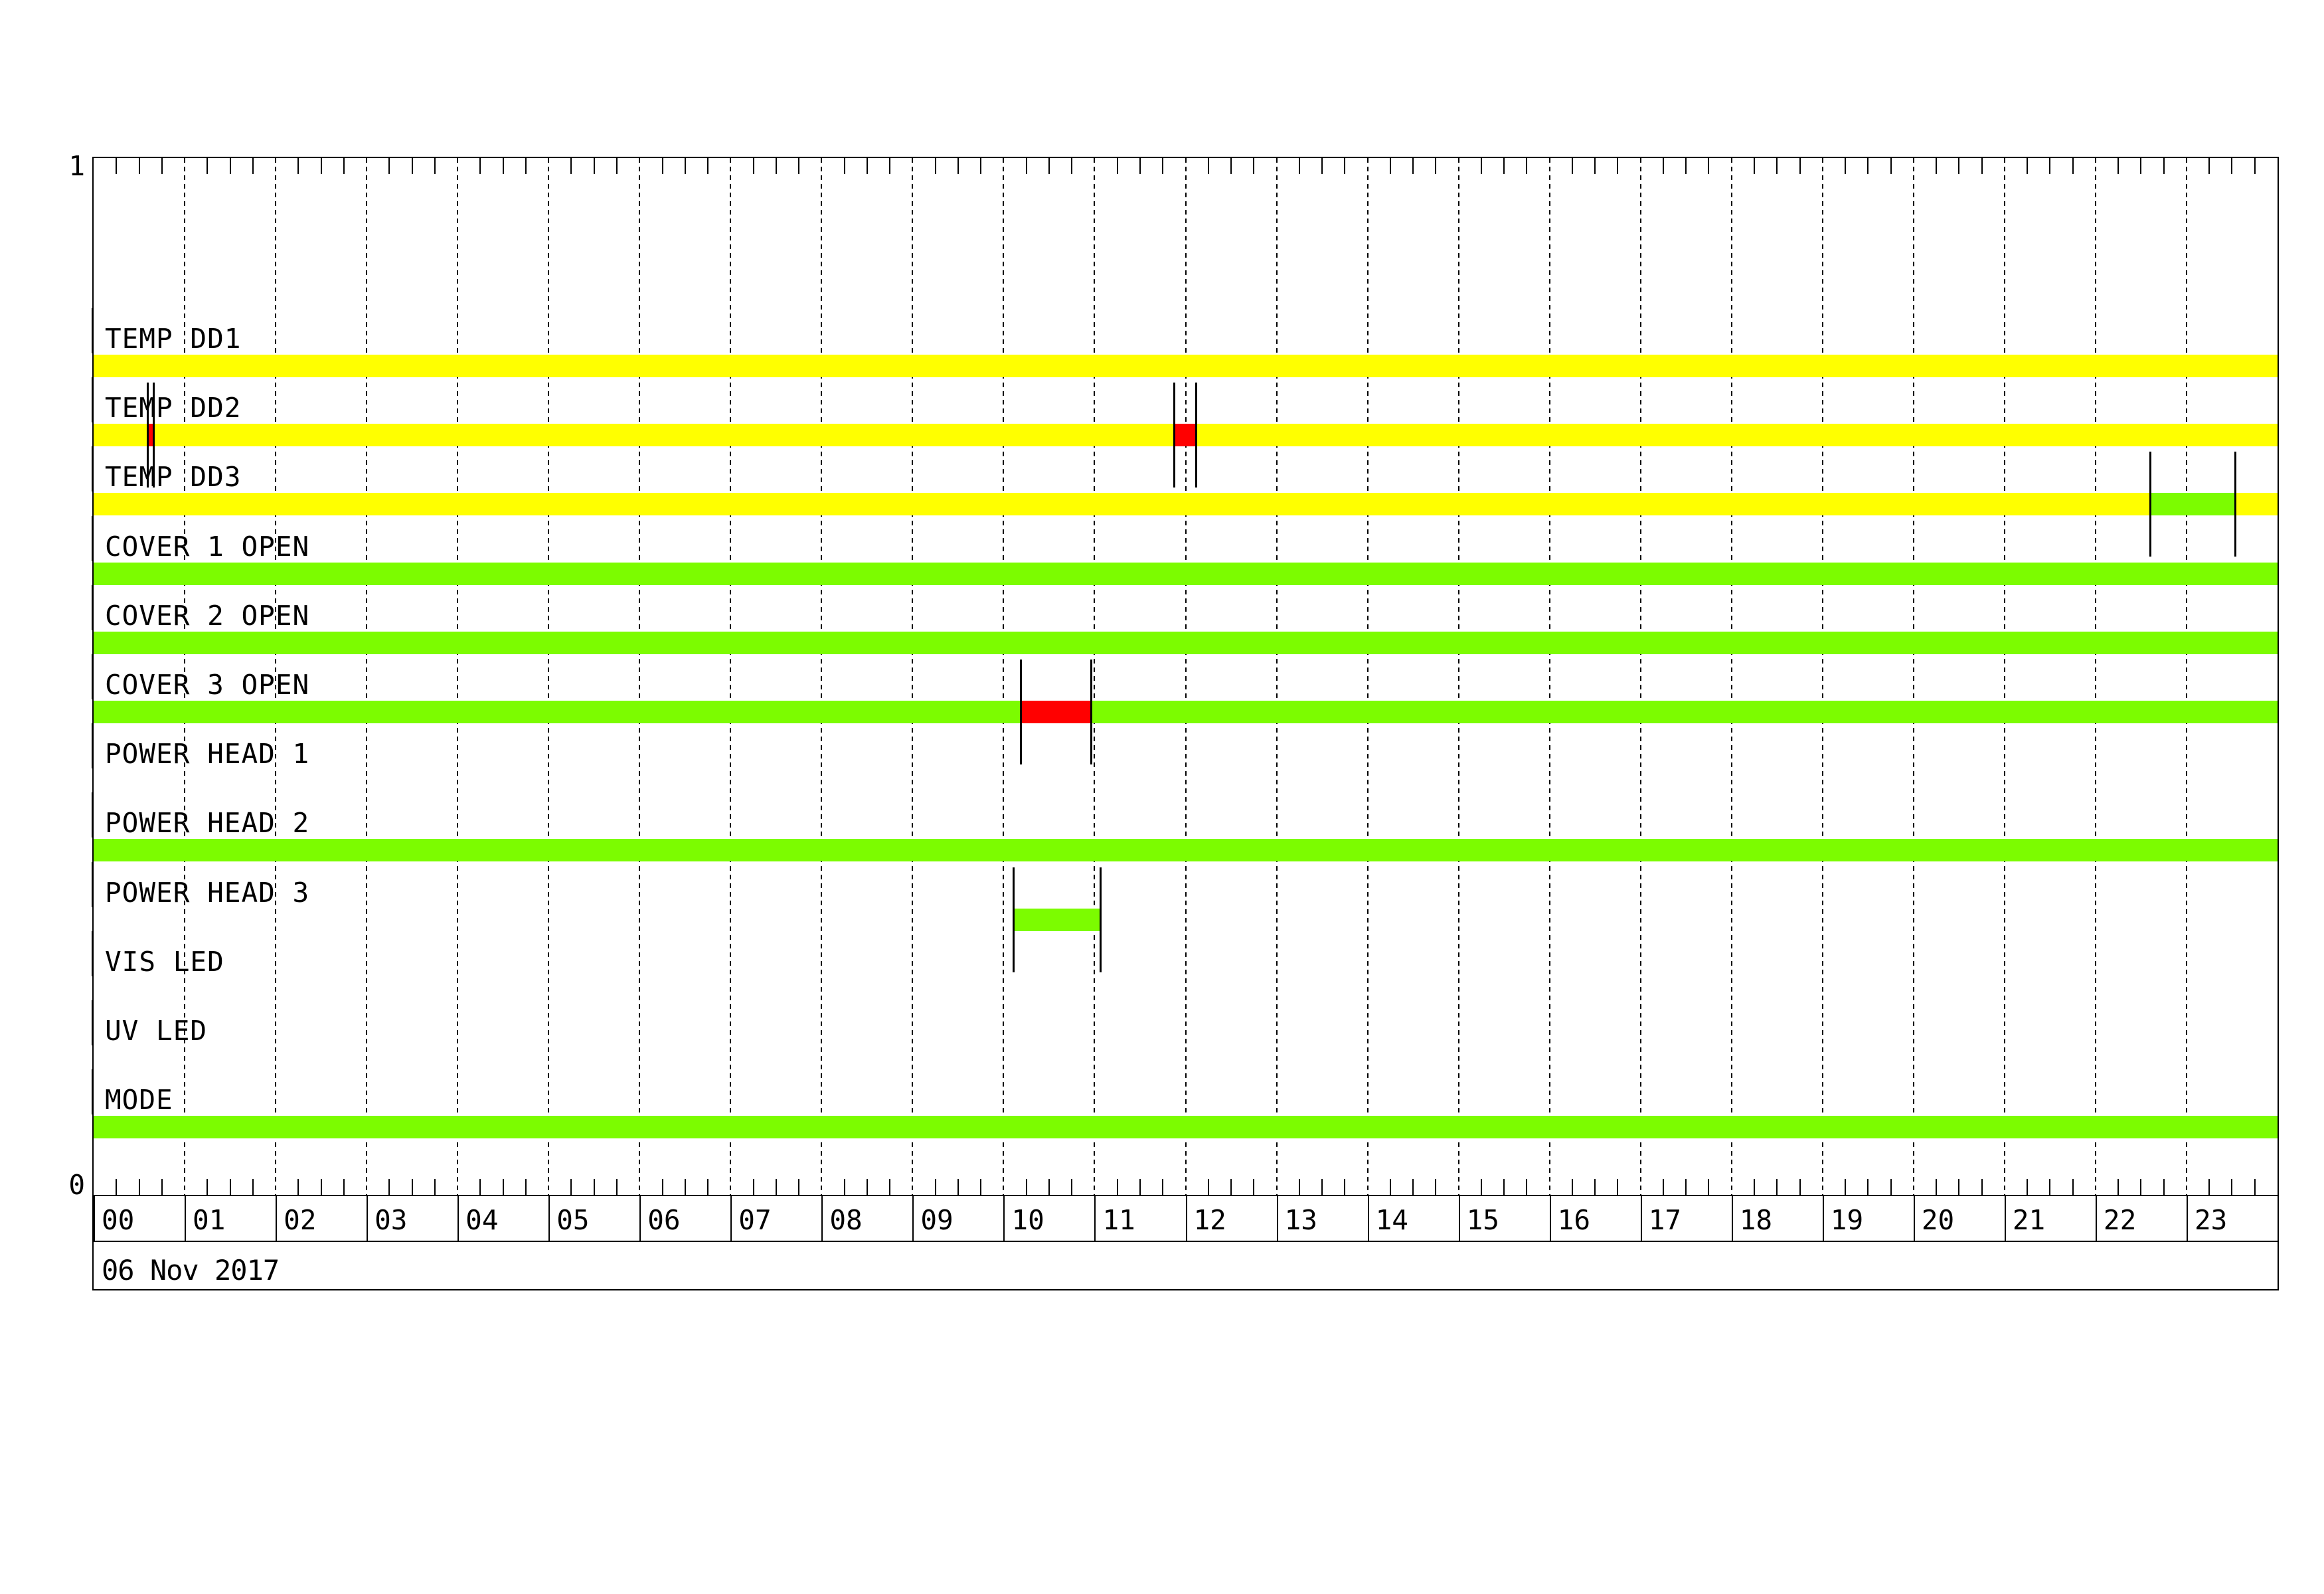 This screenshot has height=1594, width=2324. Describe the element at coordinates (866, 1218) in the screenshot. I see `hour-cell: 08` at that location.